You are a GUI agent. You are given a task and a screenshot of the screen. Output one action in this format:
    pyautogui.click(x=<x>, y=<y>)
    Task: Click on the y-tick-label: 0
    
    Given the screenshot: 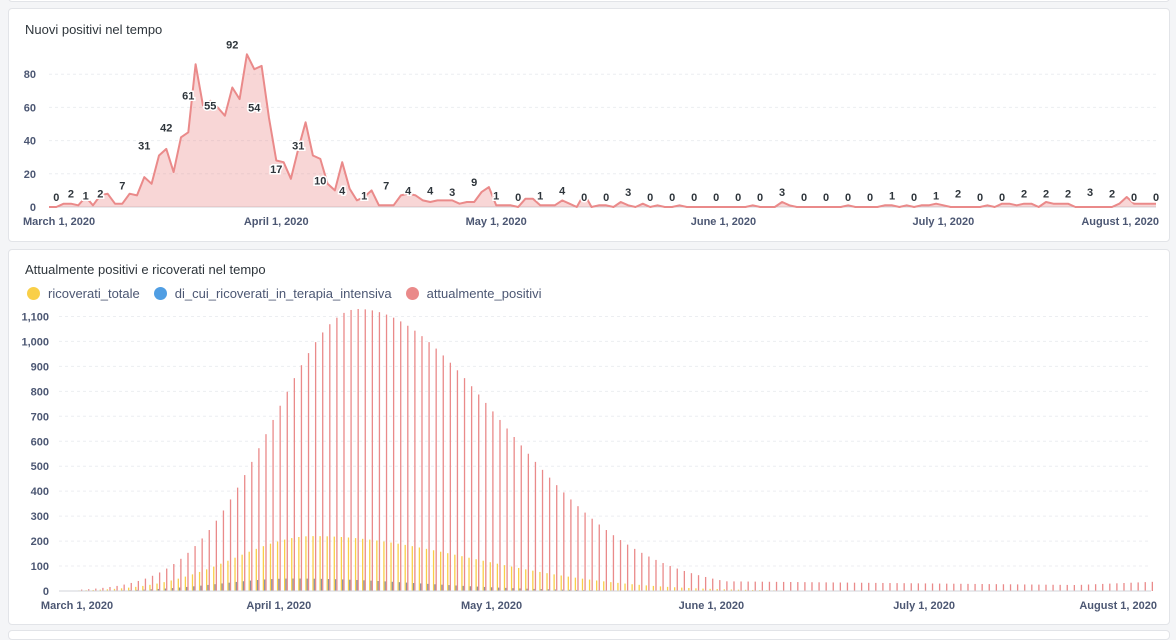 What is the action you would take?
    pyautogui.click(x=33, y=208)
    